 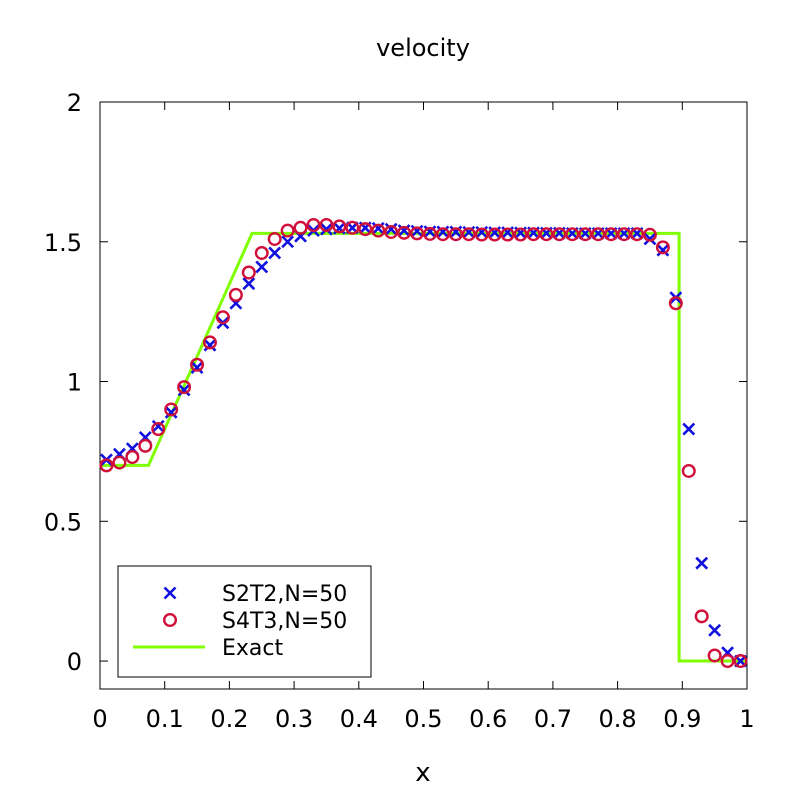 I want to click on x-axis-label: x, so click(x=422, y=773).